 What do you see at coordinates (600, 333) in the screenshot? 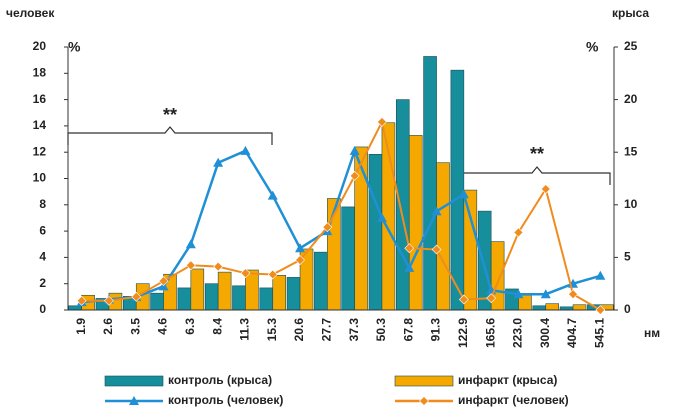
I see `x-tick-label: 545.1` at bounding box center [600, 333].